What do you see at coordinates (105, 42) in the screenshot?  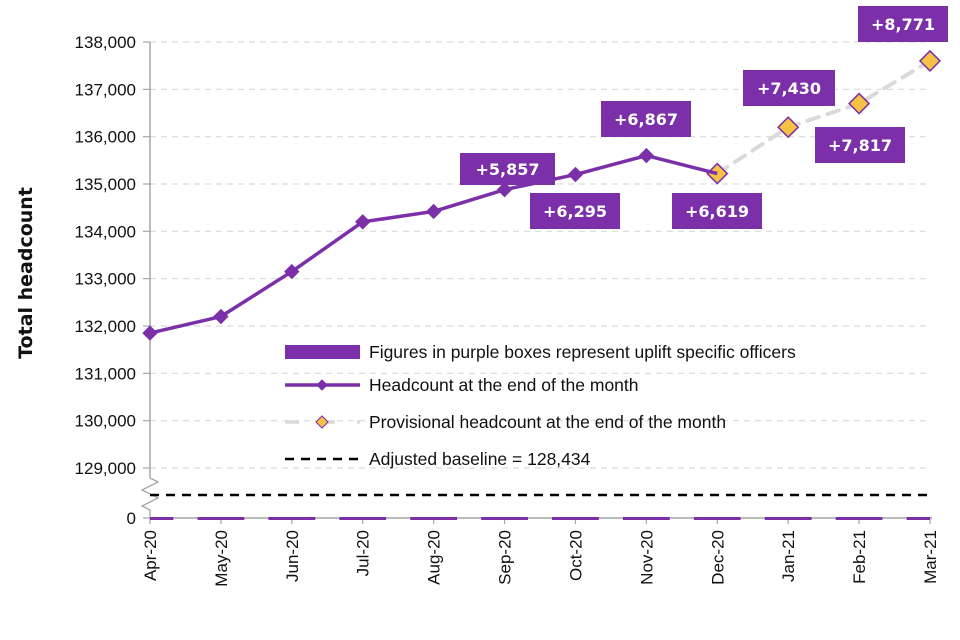 I see `y-tick-label: 138,000` at bounding box center [105, 42].